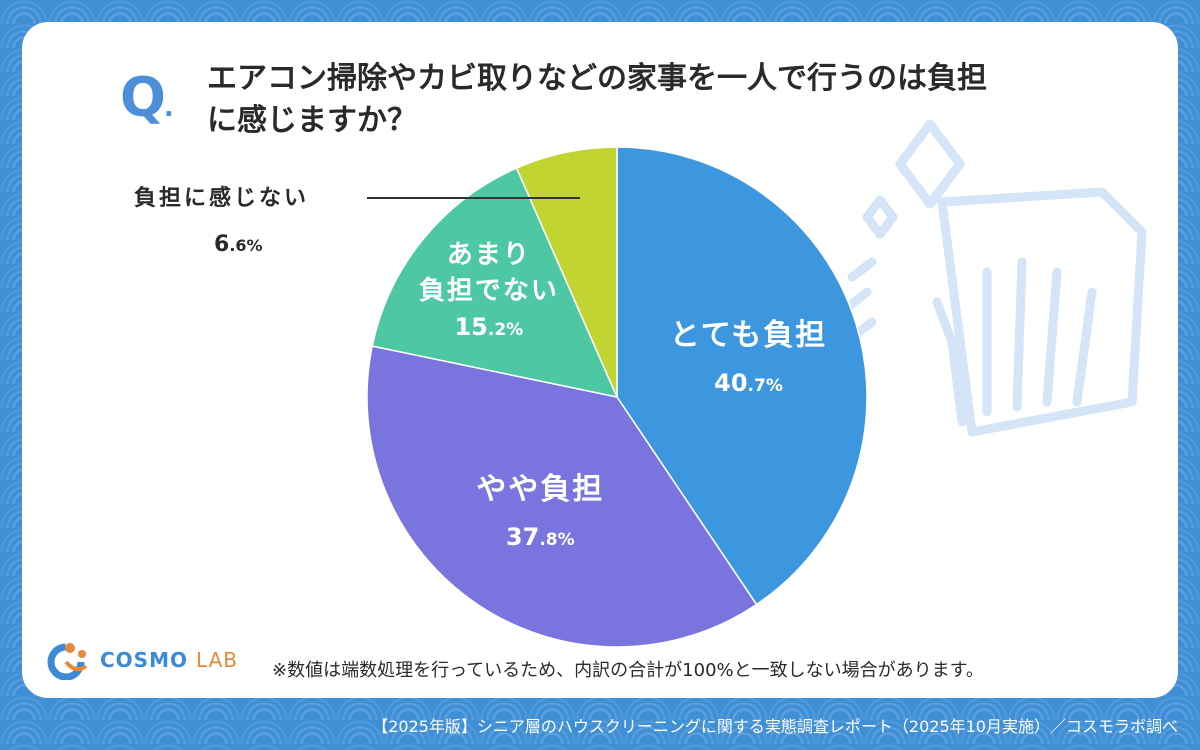  Describe the element at coordinates (749, 335) in the screenshot. I see `slice-label-0: とても負担` at that location.